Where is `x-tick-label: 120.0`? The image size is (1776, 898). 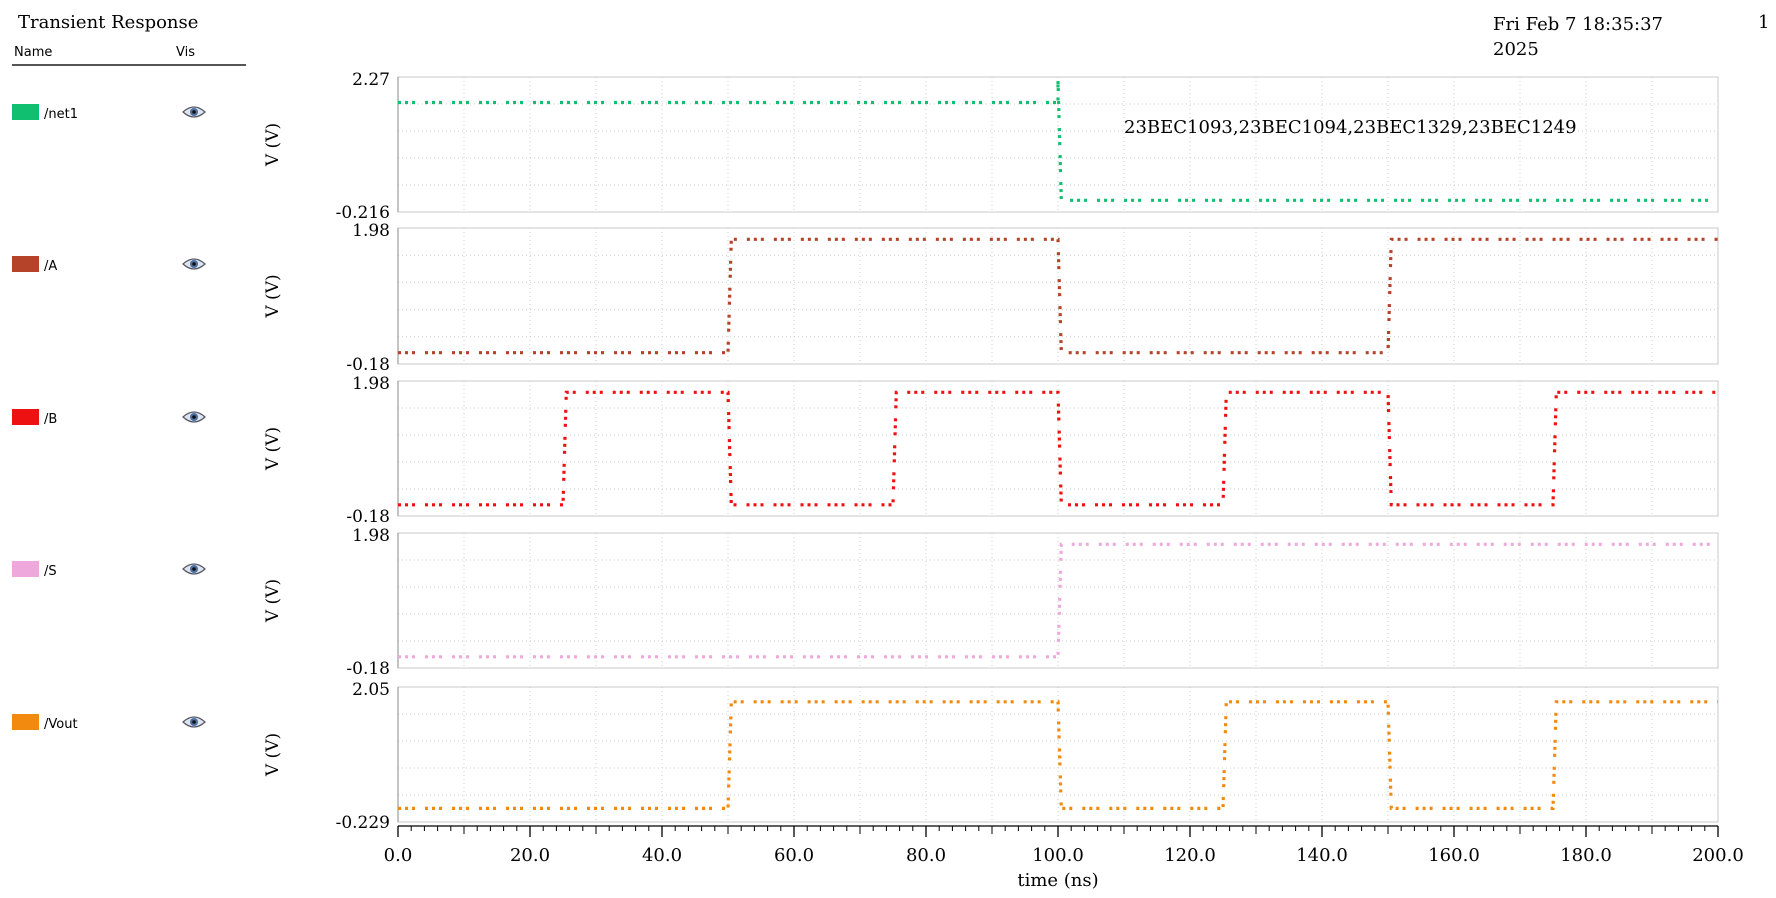 x-tick-label: 120.0 is located at coordinates (1190, 855).